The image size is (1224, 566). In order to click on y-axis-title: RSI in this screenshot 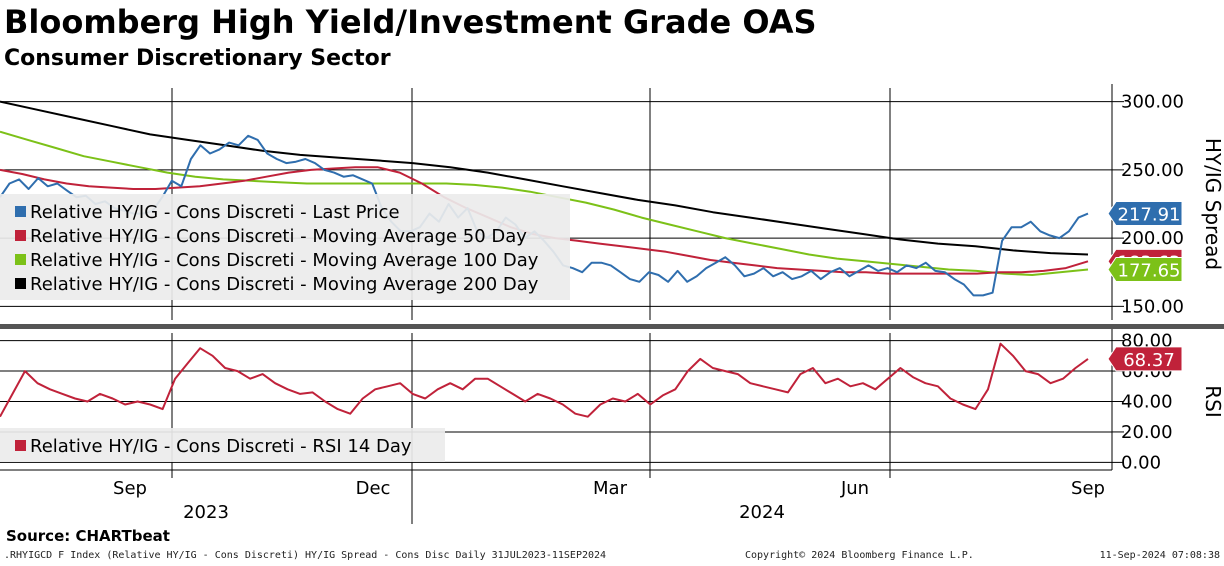, I will do `click(1212, 401)`.